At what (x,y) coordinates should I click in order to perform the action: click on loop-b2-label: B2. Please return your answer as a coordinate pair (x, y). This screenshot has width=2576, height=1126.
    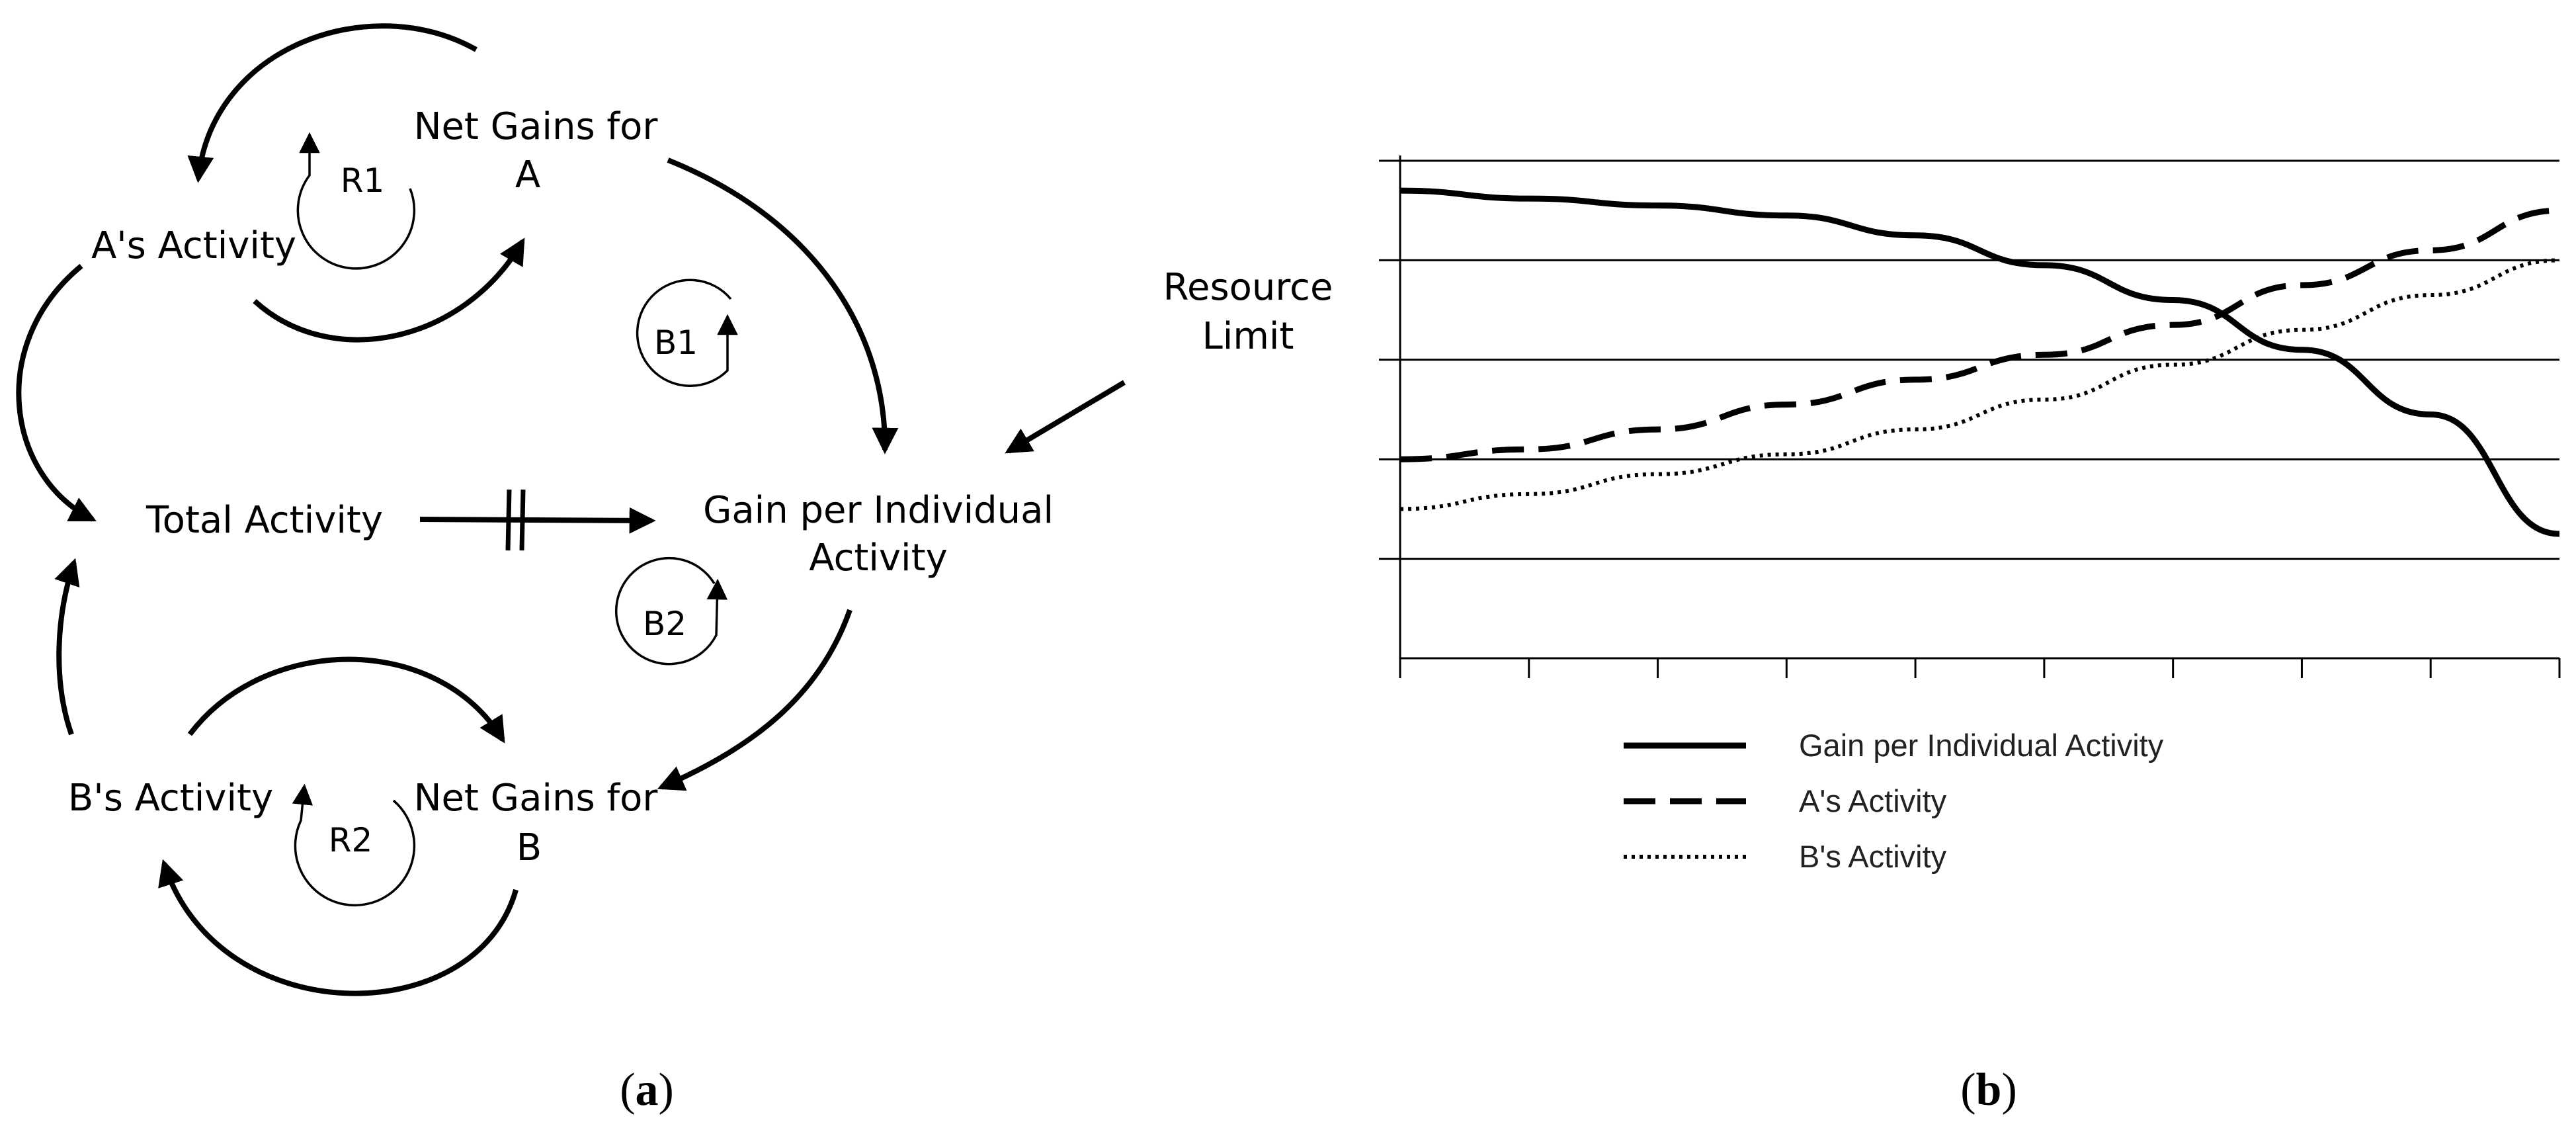
    Looking at the image, I should click on (664, 624).